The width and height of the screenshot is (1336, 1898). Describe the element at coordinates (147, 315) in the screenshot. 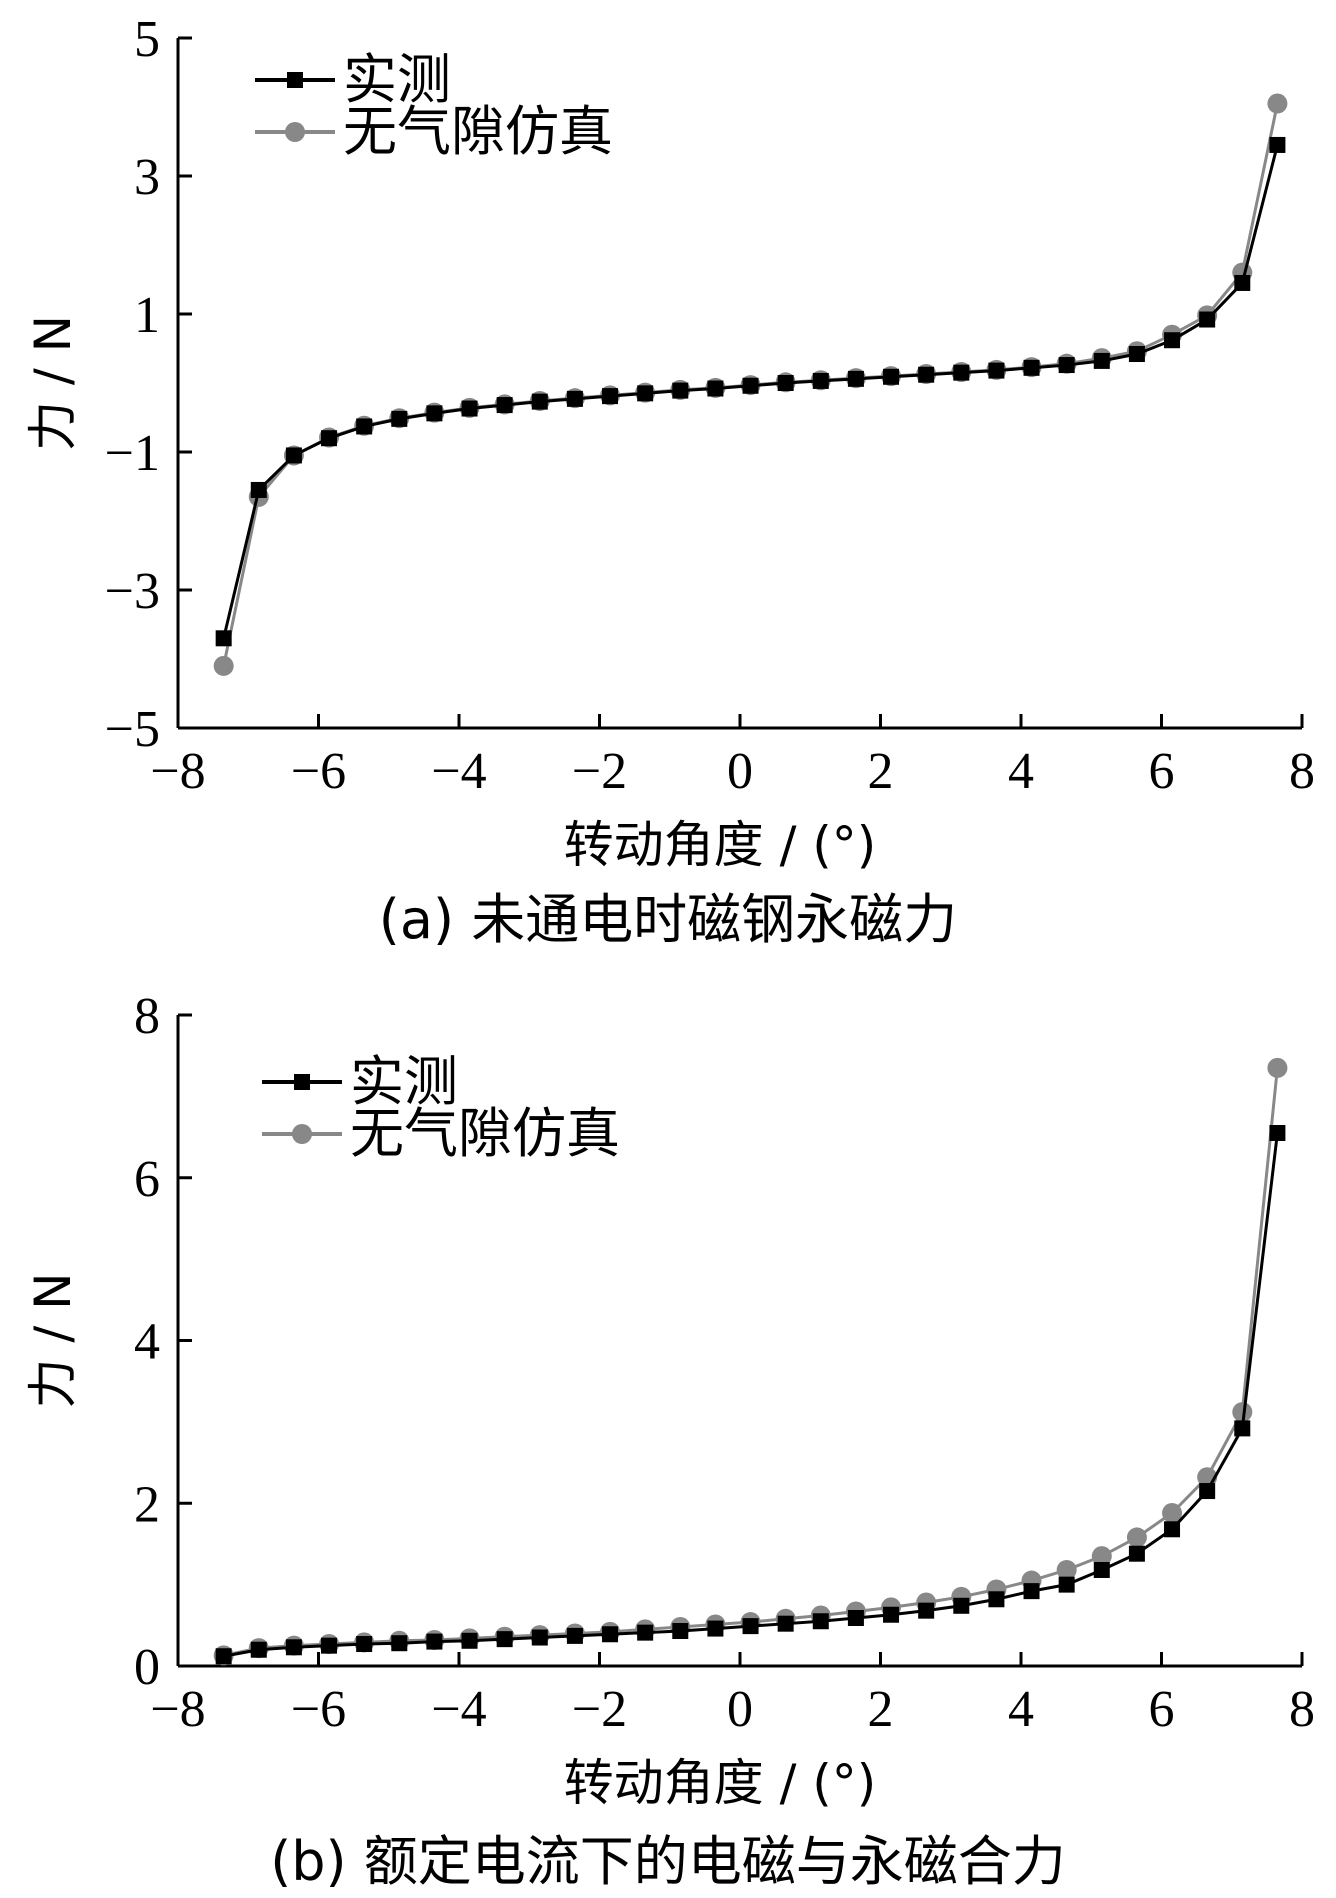

I see `y-tick-label: 1` at that location.